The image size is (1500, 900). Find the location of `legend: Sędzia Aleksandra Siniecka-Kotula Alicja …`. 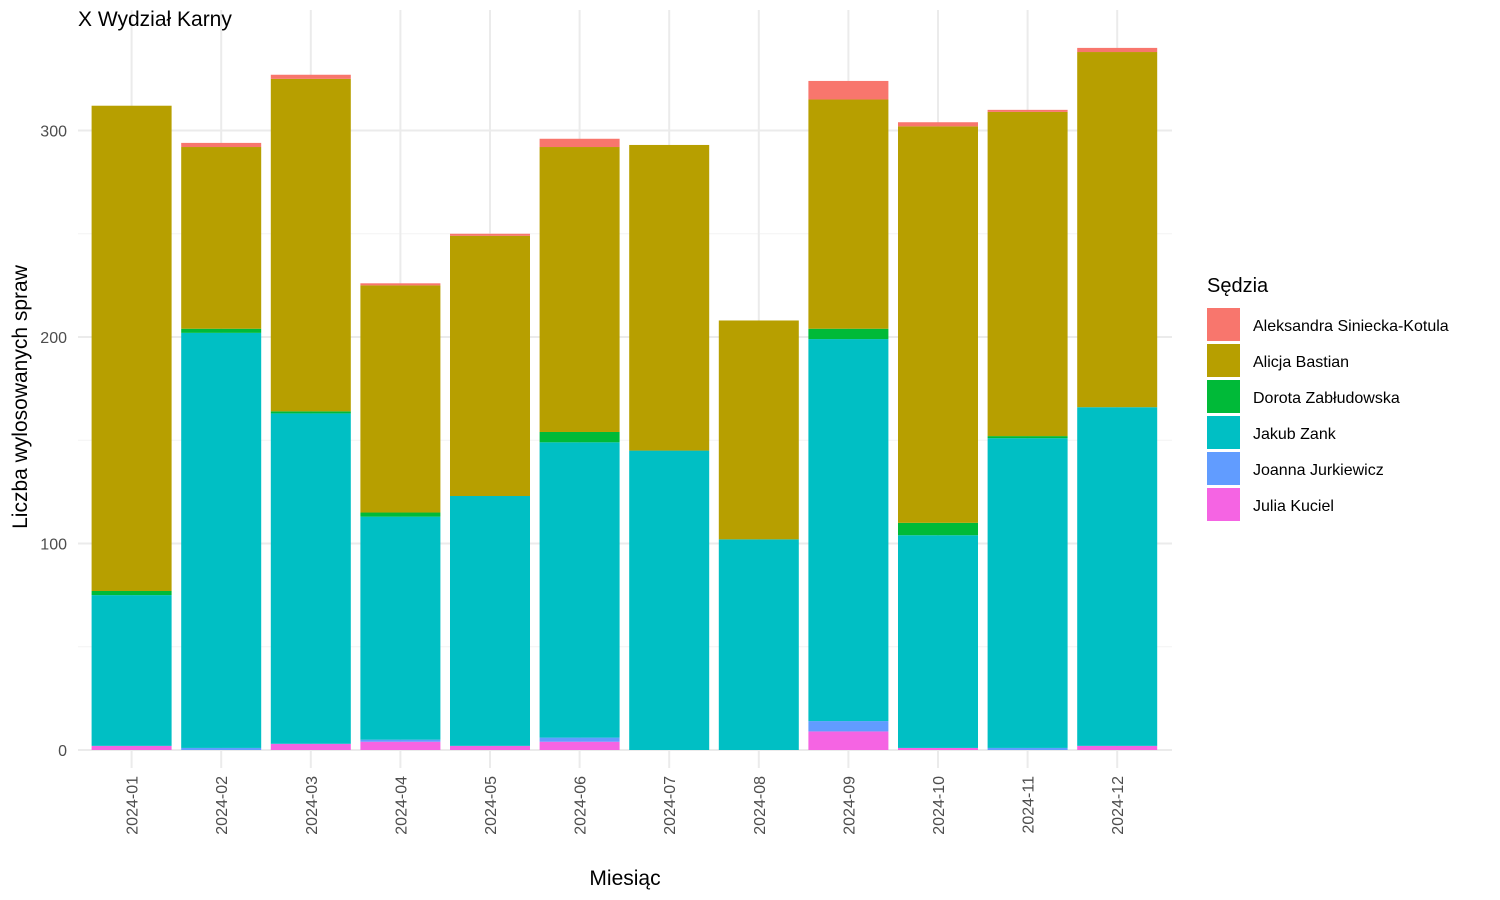

legend: Sędzia Aleksandra Siniecka-Kotula Alicja … is located at coordinates (1328, 398).